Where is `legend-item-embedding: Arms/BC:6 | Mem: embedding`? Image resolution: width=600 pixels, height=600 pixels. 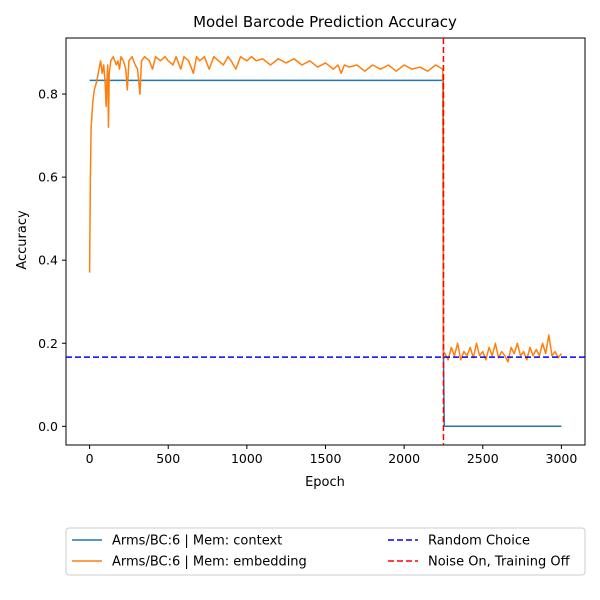 legend-item-embedding: Arms/BC:6 | Mem: embedding is located at coordinates (189, 562).